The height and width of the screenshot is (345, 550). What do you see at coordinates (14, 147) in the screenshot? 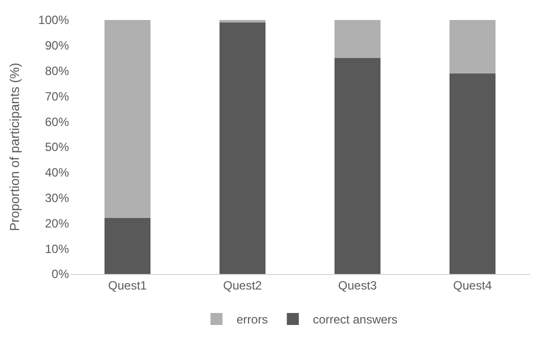
I see `y-axis-title: Proportion of participants (%)` at bounding box center [14, 147].